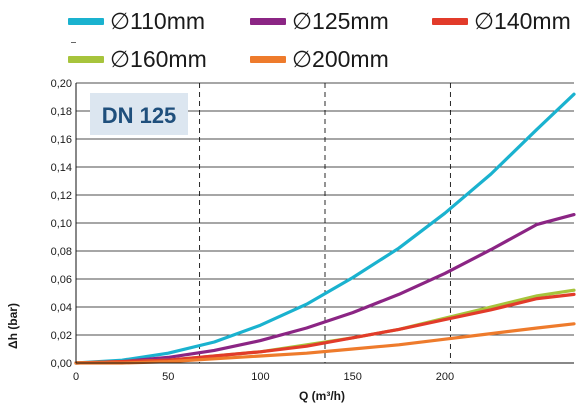  I want to click on y-tick-label: 0,08, so click(61, 252).